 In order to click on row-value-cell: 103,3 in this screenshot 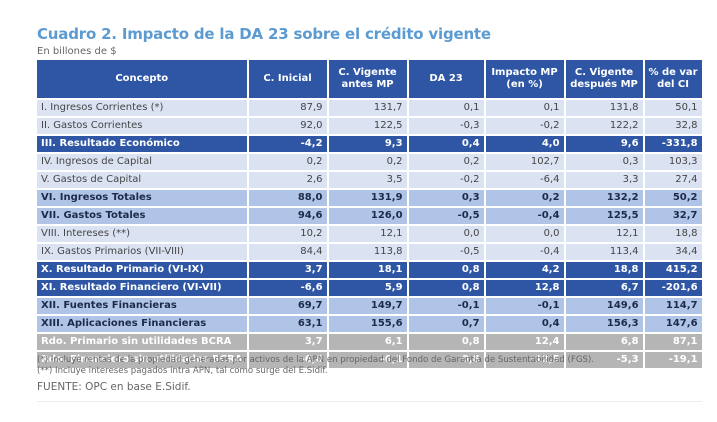, I will do `click(673, 162)`.